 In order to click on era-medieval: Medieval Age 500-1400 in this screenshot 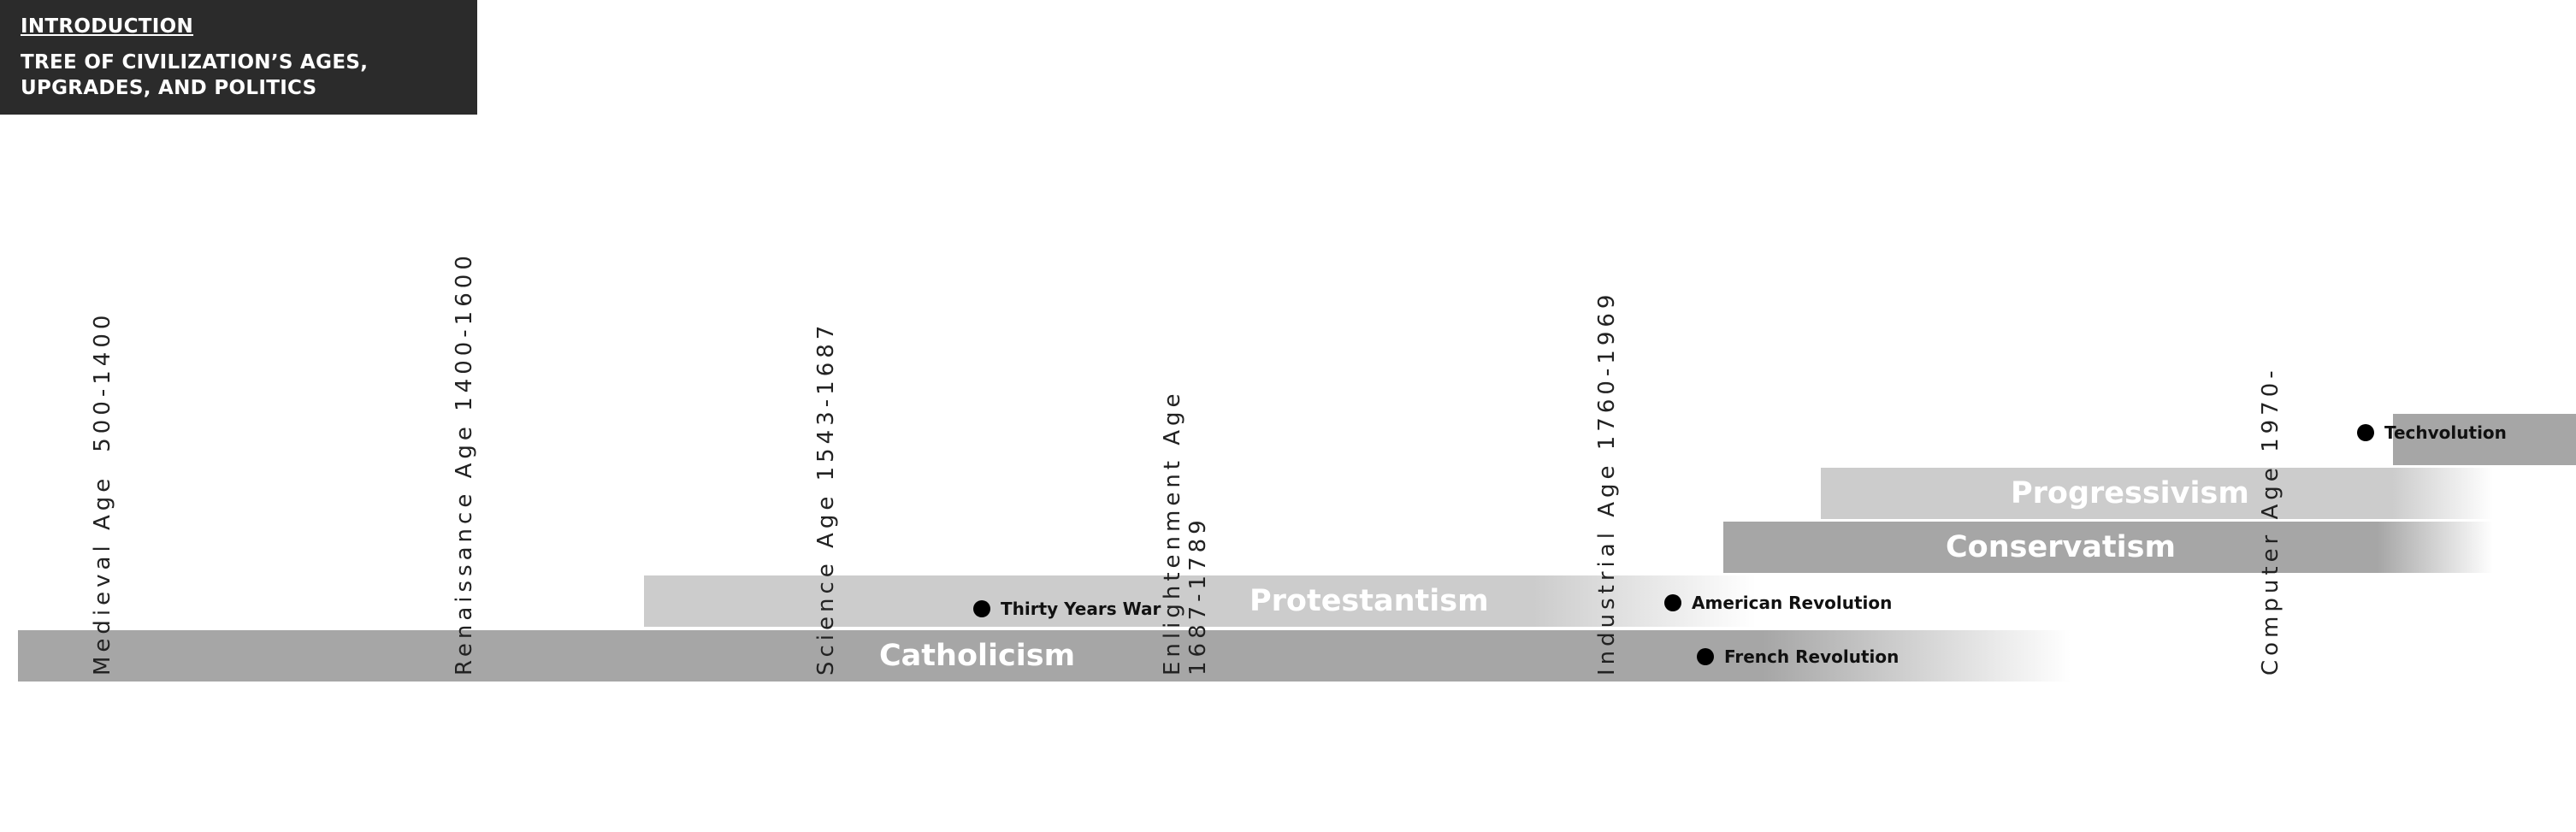, I will do `click(102, 493)`.